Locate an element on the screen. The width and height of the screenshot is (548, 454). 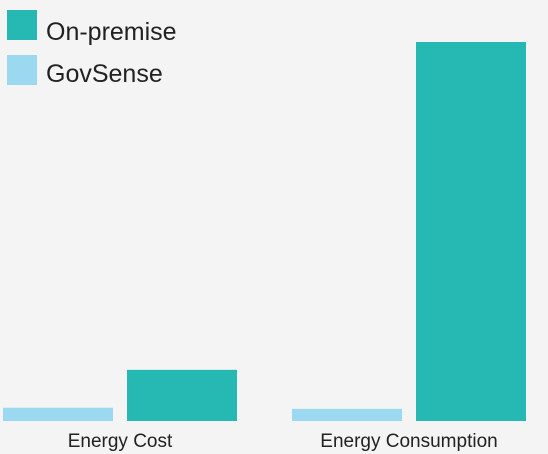
legend-swatch-on-premise is located at coordinates (22, 25).